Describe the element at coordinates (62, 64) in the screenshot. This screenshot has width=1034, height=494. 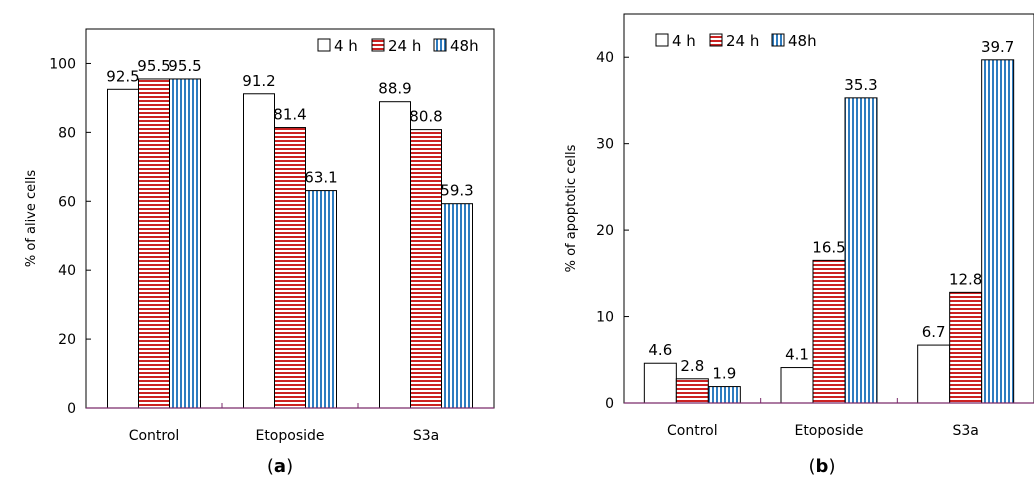
I see `y-tick-label: 100` at that location.